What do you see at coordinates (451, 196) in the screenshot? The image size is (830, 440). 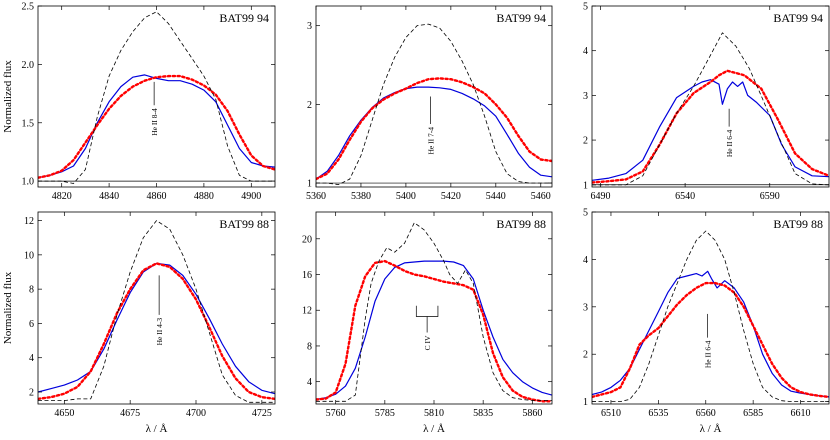 I see `x-tick-label: 5420` at bounding box center [451, 196].